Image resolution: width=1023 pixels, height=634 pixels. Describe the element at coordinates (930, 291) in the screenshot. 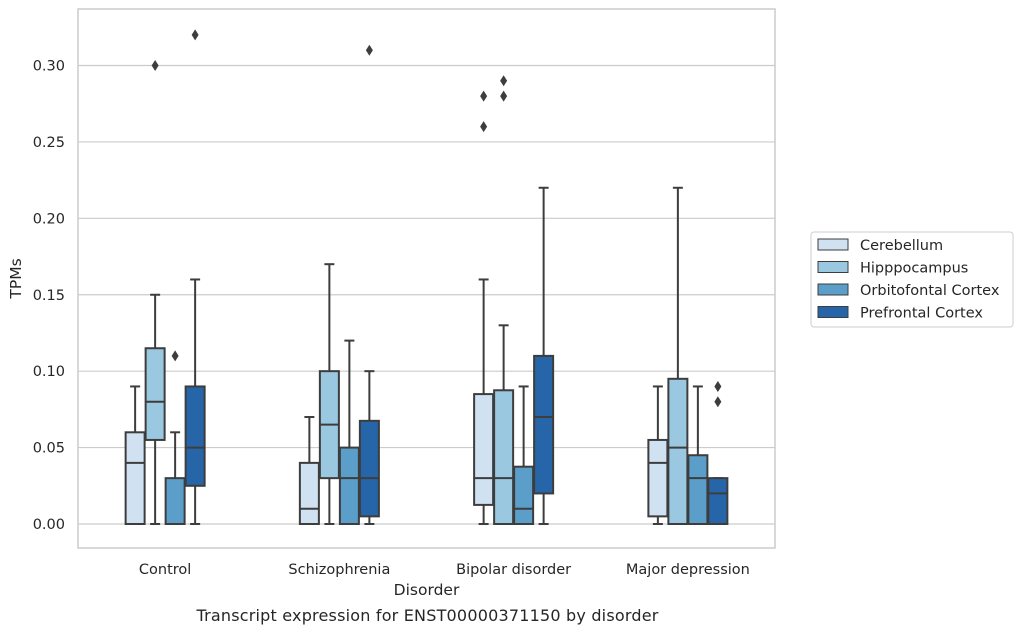

I see `legend-label: Orbitofontal Cortex` at that location.